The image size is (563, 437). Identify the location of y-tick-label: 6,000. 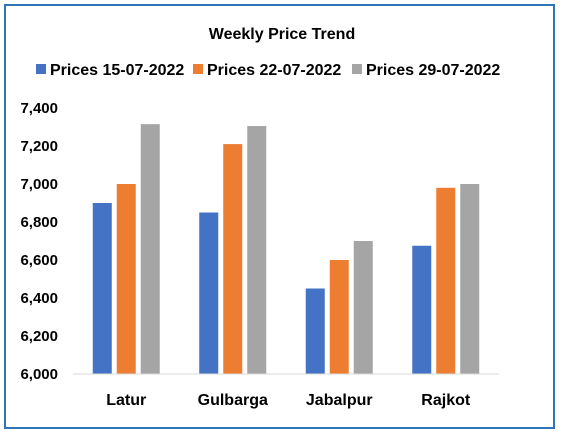
(39, 374).